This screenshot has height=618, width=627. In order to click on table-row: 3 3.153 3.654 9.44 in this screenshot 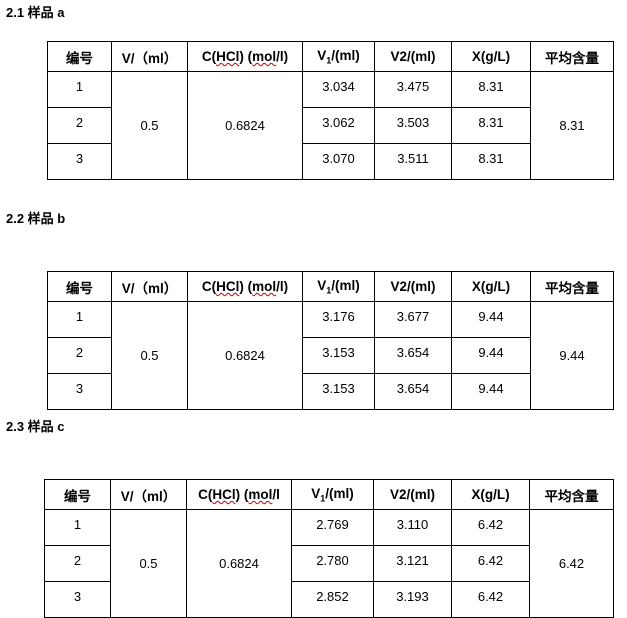, I will do `click(330, 391)`.